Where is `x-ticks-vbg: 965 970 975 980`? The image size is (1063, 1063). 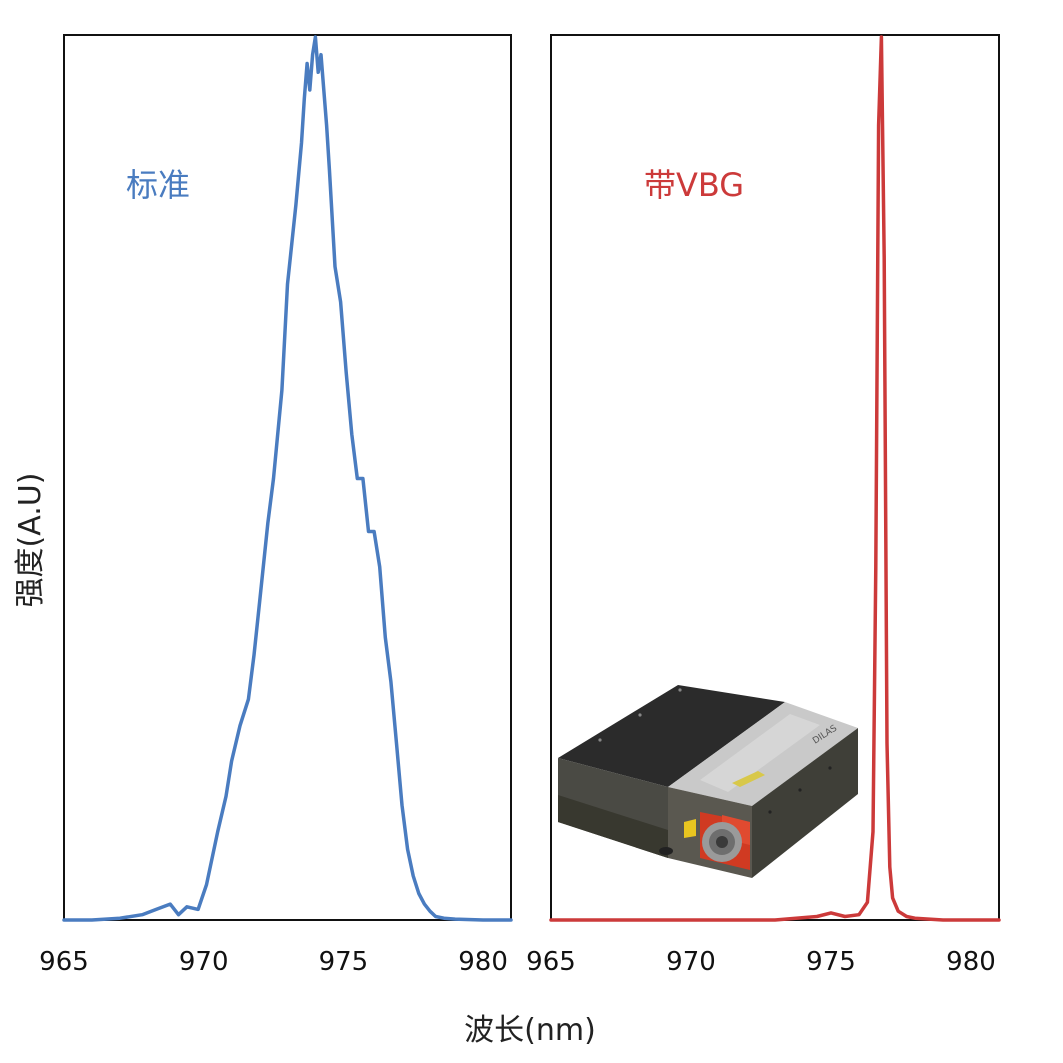
x-ticks-vbg: 965 970 975 980 is located at coordinates (761, 962).